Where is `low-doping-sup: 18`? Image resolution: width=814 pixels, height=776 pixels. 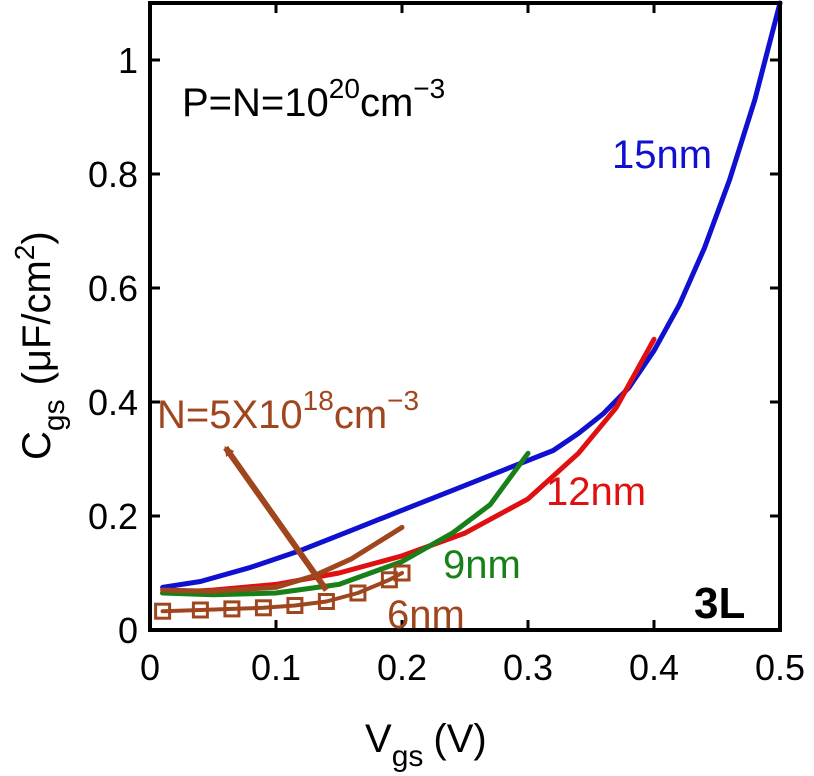 low-doping-sup: 18 is located at coordinates (318, 400).